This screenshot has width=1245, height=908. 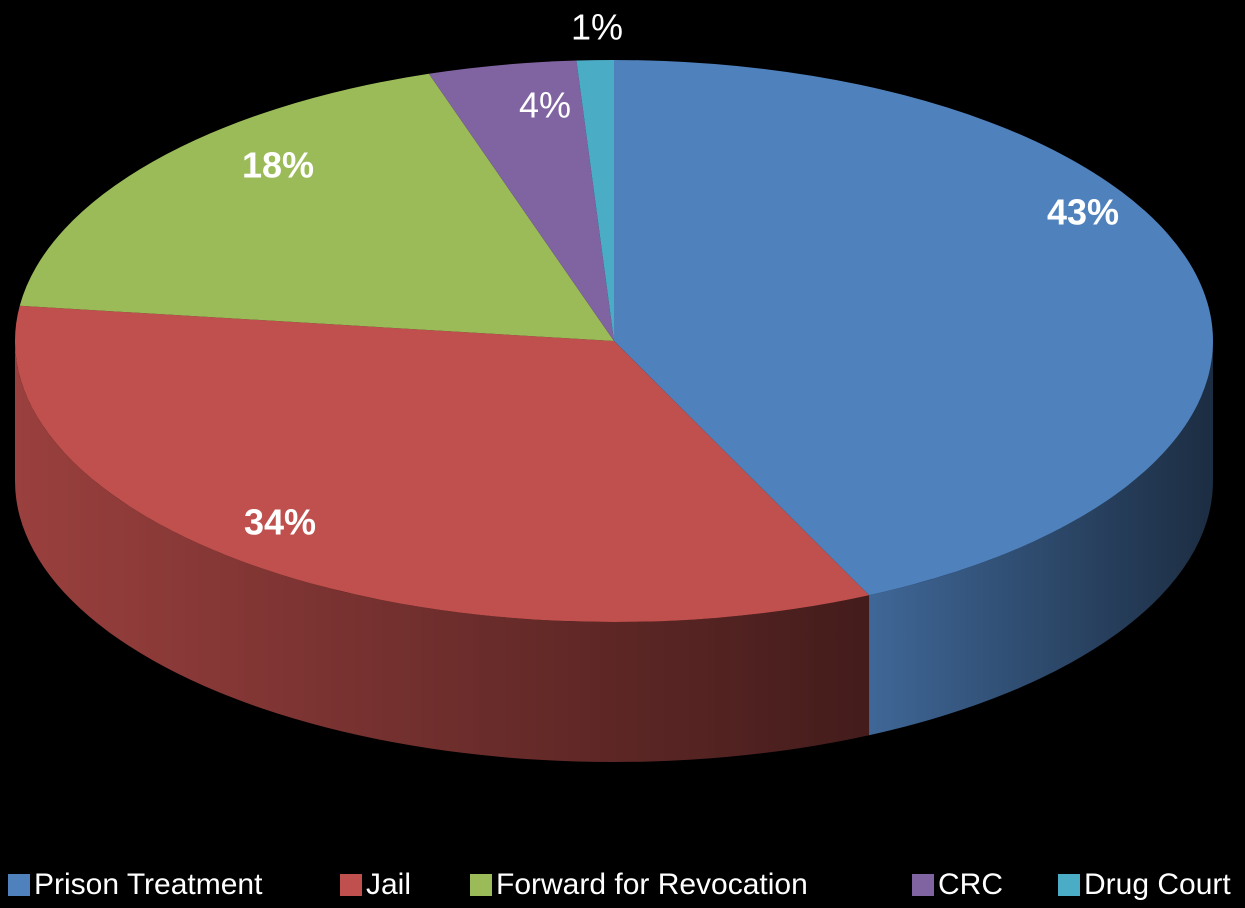 I want to click on data-label: 18%, so click(x=278, y=165).